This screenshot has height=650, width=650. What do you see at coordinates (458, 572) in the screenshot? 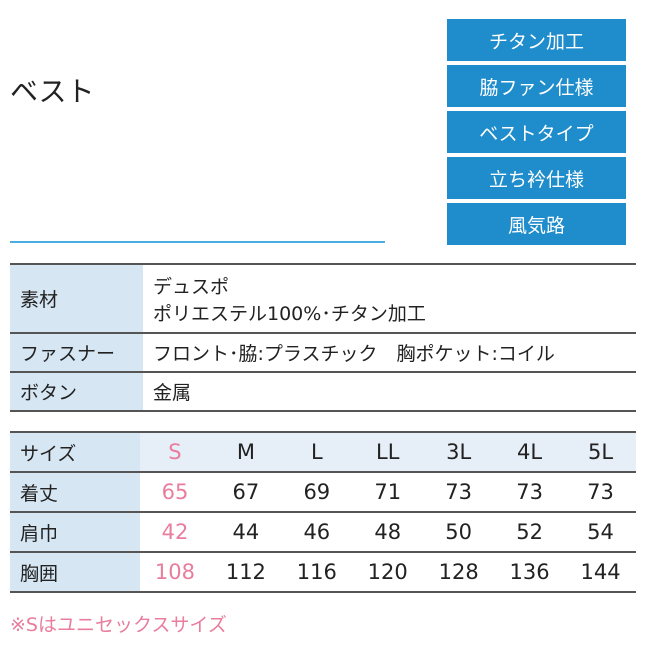
I see `cell: 128` at bounding box center [458, 572].